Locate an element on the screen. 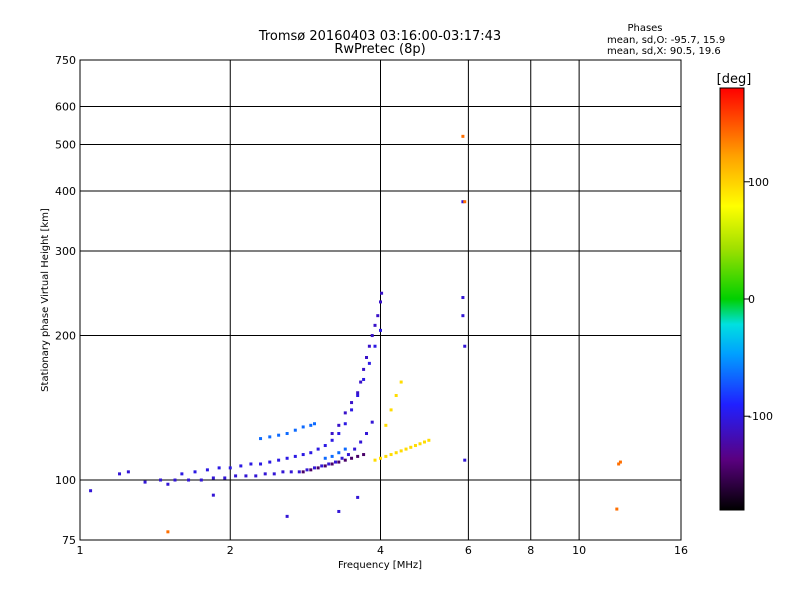 Image resolution: width=800 pixels, height=600 pixels. y-tick-label: 75 is located at coordinates (69, 540).